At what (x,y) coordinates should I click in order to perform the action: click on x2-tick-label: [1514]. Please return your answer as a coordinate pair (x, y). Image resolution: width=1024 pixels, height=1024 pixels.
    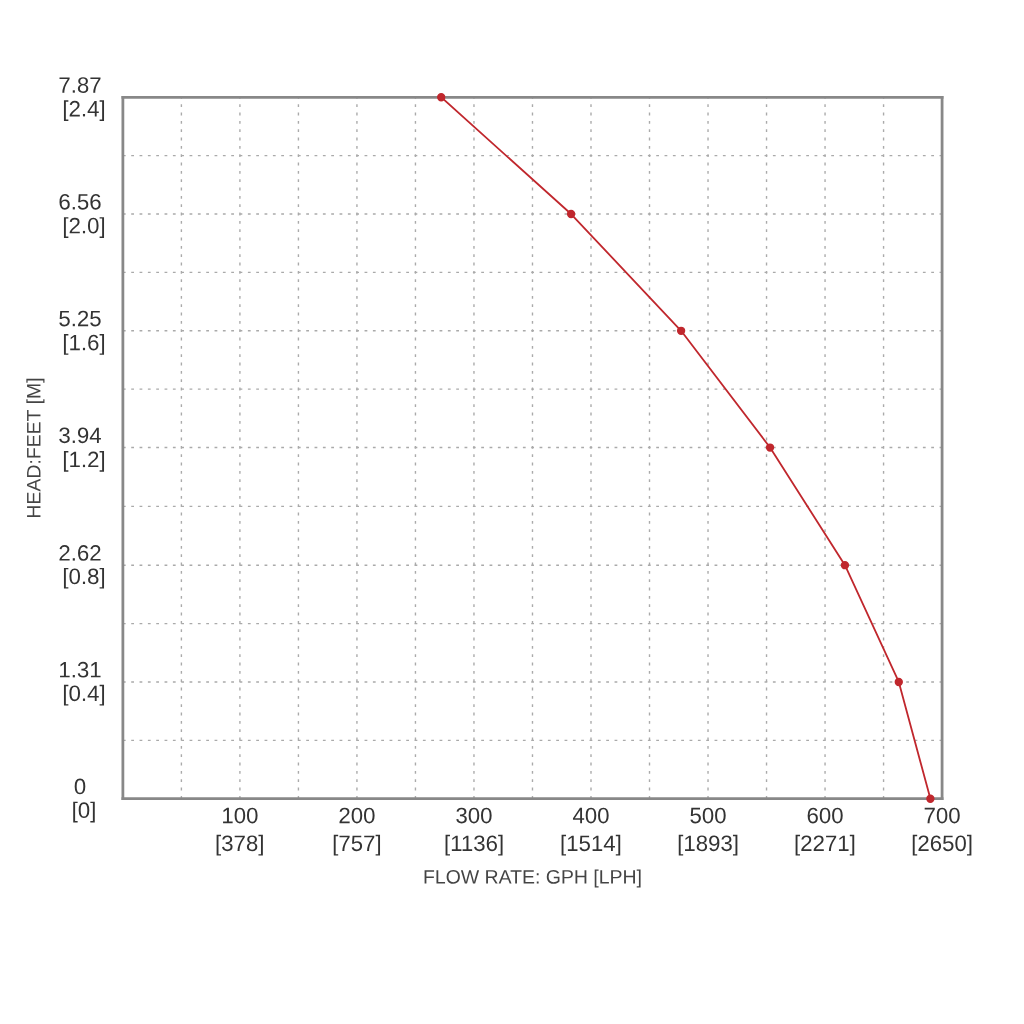
    Looking at the image, I should click on (591, 845).